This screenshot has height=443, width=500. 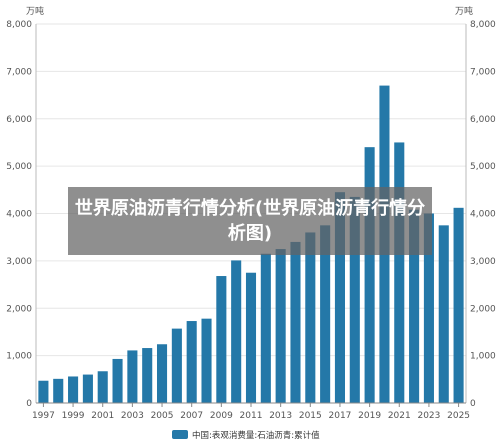 I want to click on bar-2015, so click(x=310, y=317).